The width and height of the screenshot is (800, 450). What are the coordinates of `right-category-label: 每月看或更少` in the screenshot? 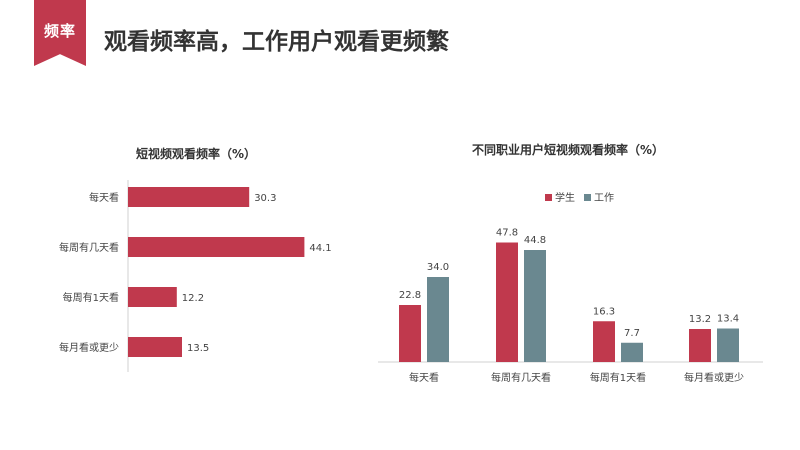 It's located at (714, 377).